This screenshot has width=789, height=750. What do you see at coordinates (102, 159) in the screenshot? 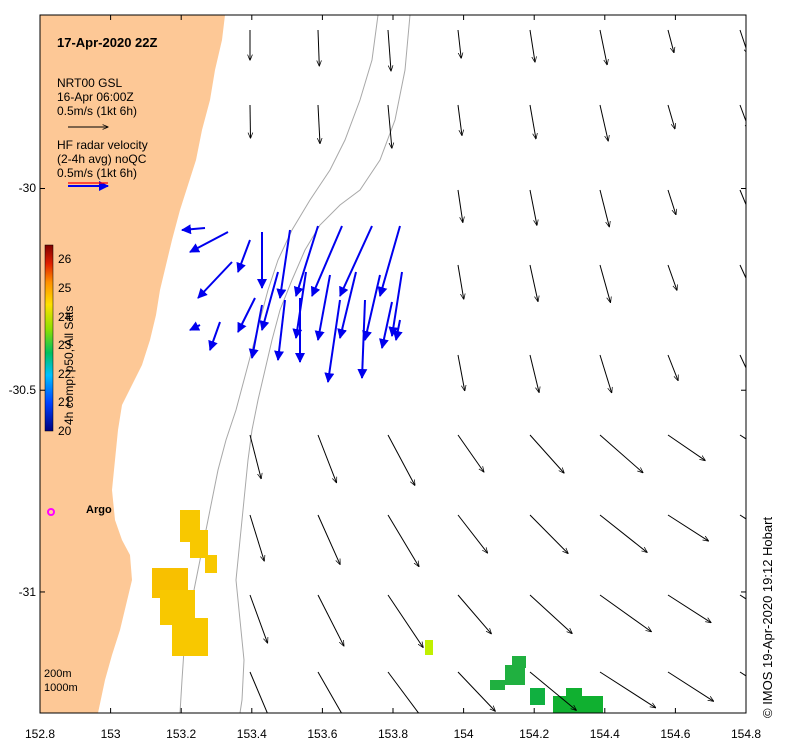
I see `legend-radar-avg: (2-4h avg) noQC` at bounding box center [102, 159].